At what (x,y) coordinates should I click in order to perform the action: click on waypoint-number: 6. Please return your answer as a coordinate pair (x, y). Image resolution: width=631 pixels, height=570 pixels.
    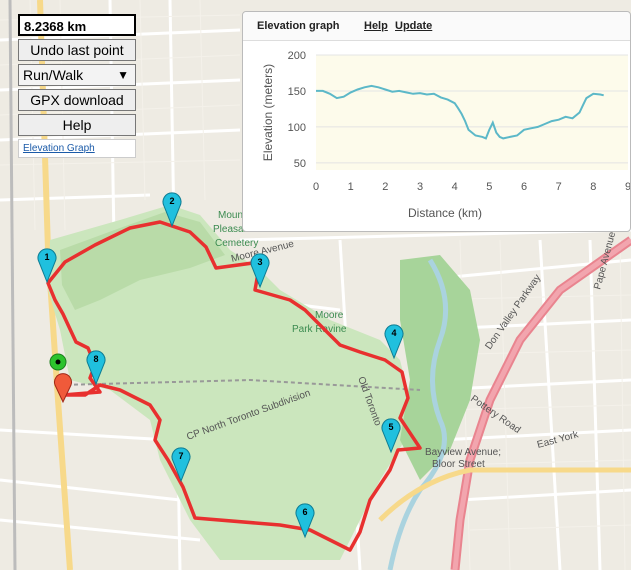
    Looking at the image, I should click on (304, 512).